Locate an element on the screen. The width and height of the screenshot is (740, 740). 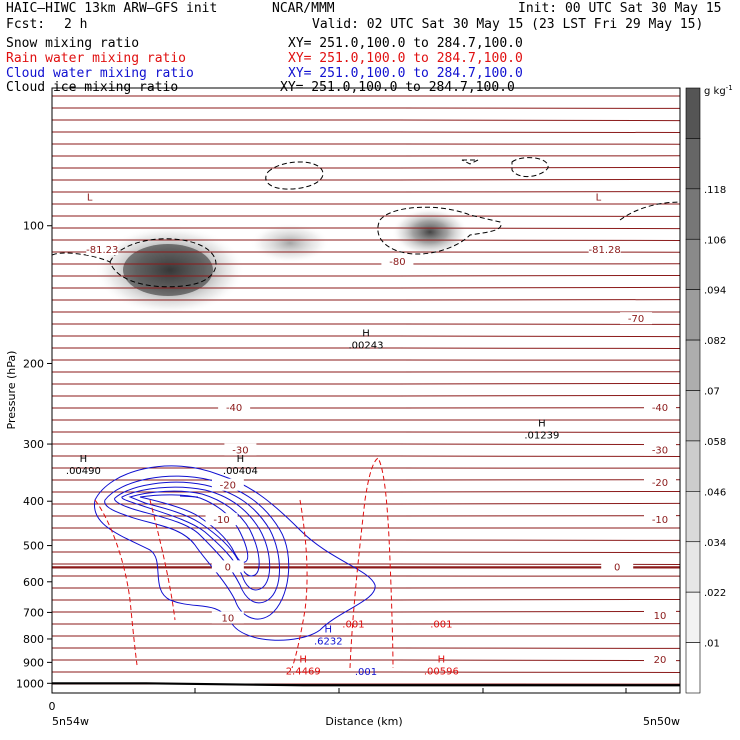
y-tick-label-700: 700 is located at coordinates (33, 612).